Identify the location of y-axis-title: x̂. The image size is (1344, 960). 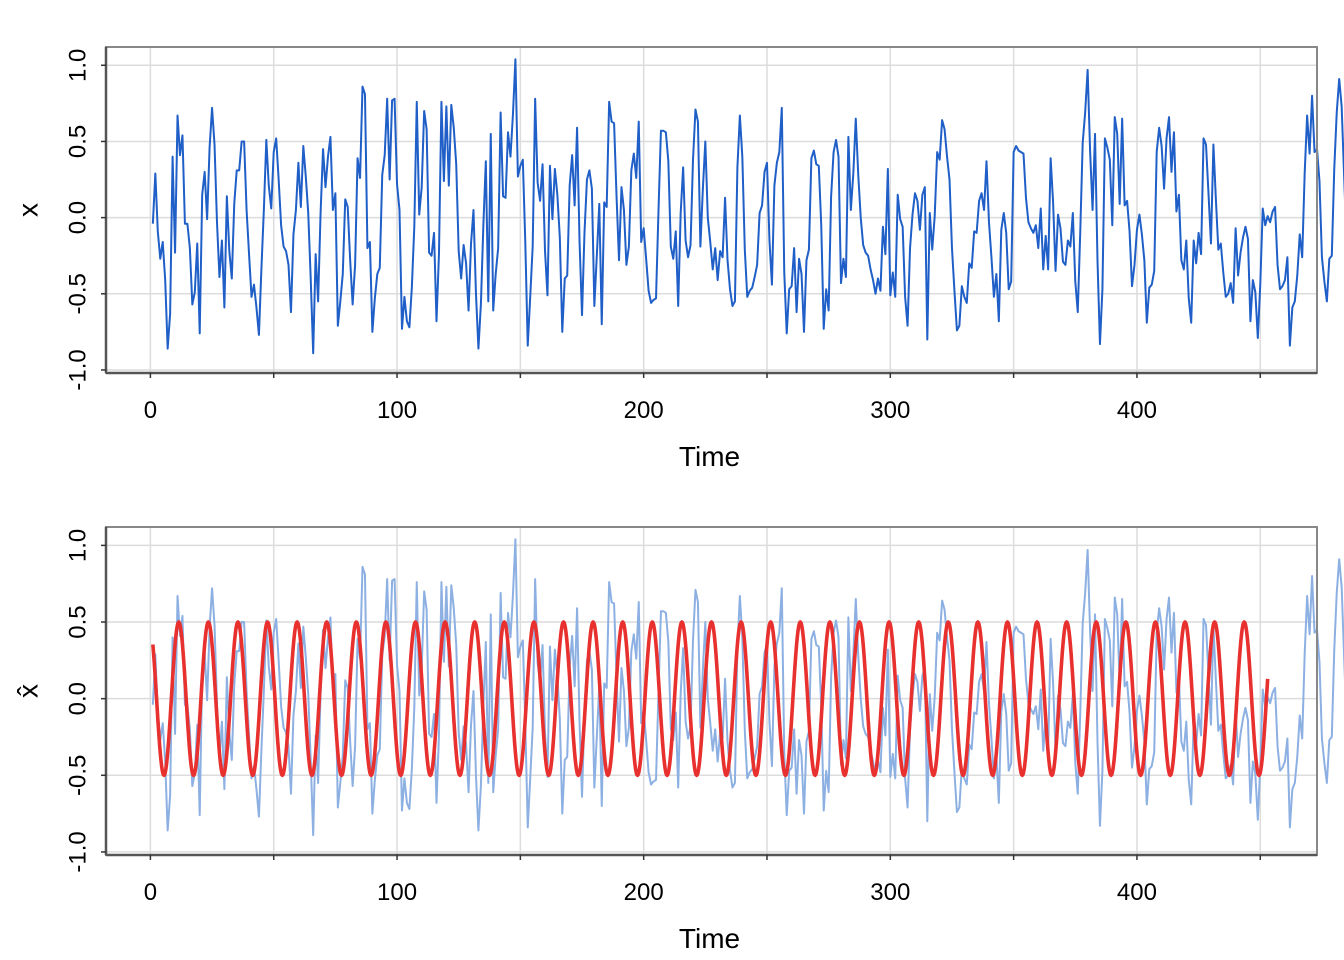
(28, 691).